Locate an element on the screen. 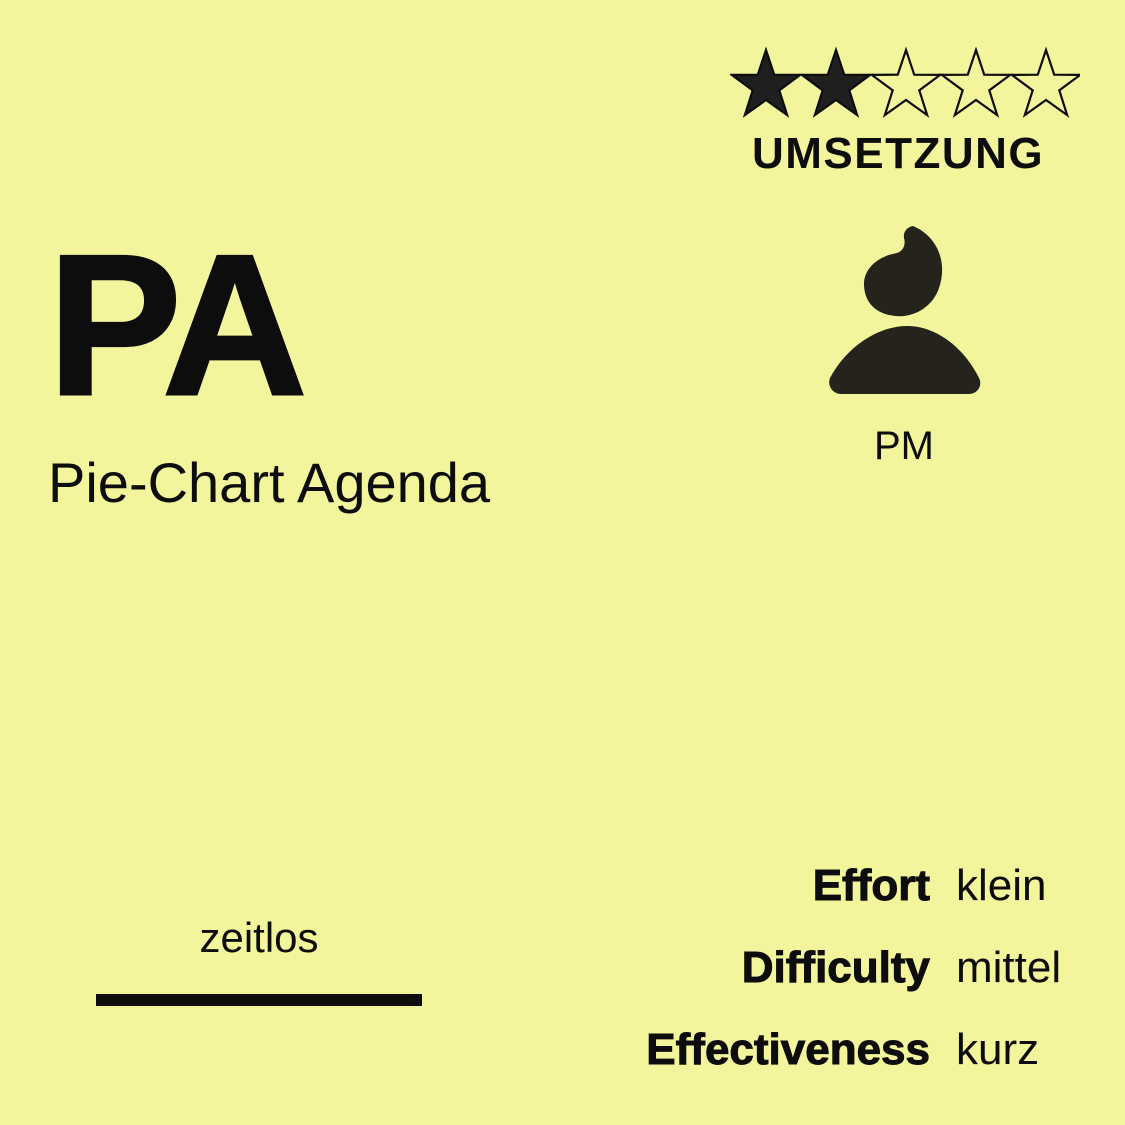 The image size is (1125, 1125). rating is located at coordinates (905, 84).